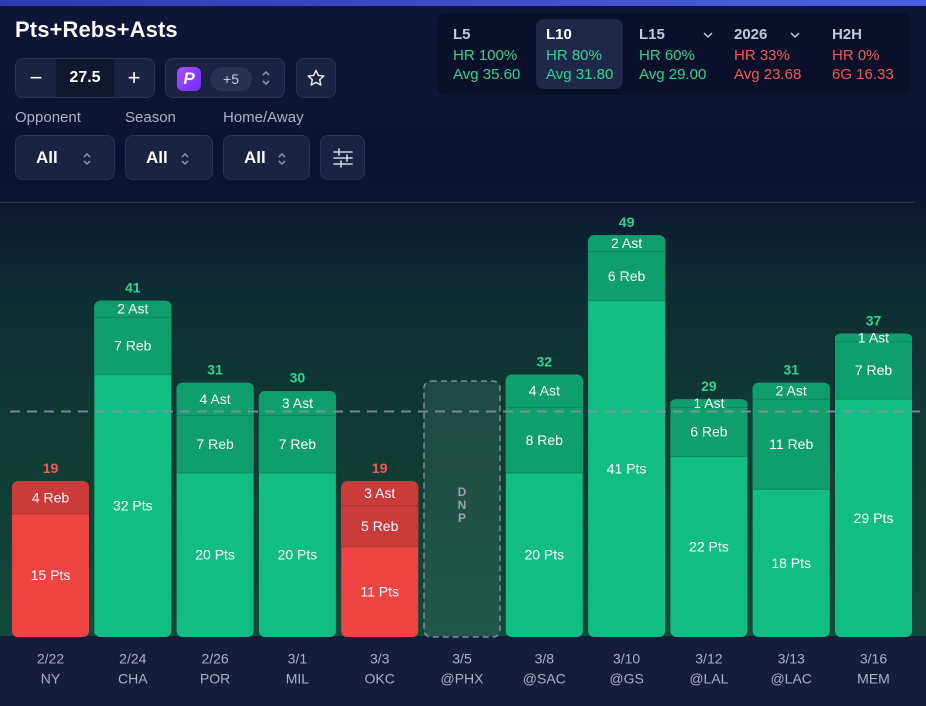  I want to click on split-hit-rate: HR 0%, so click(856, 55).